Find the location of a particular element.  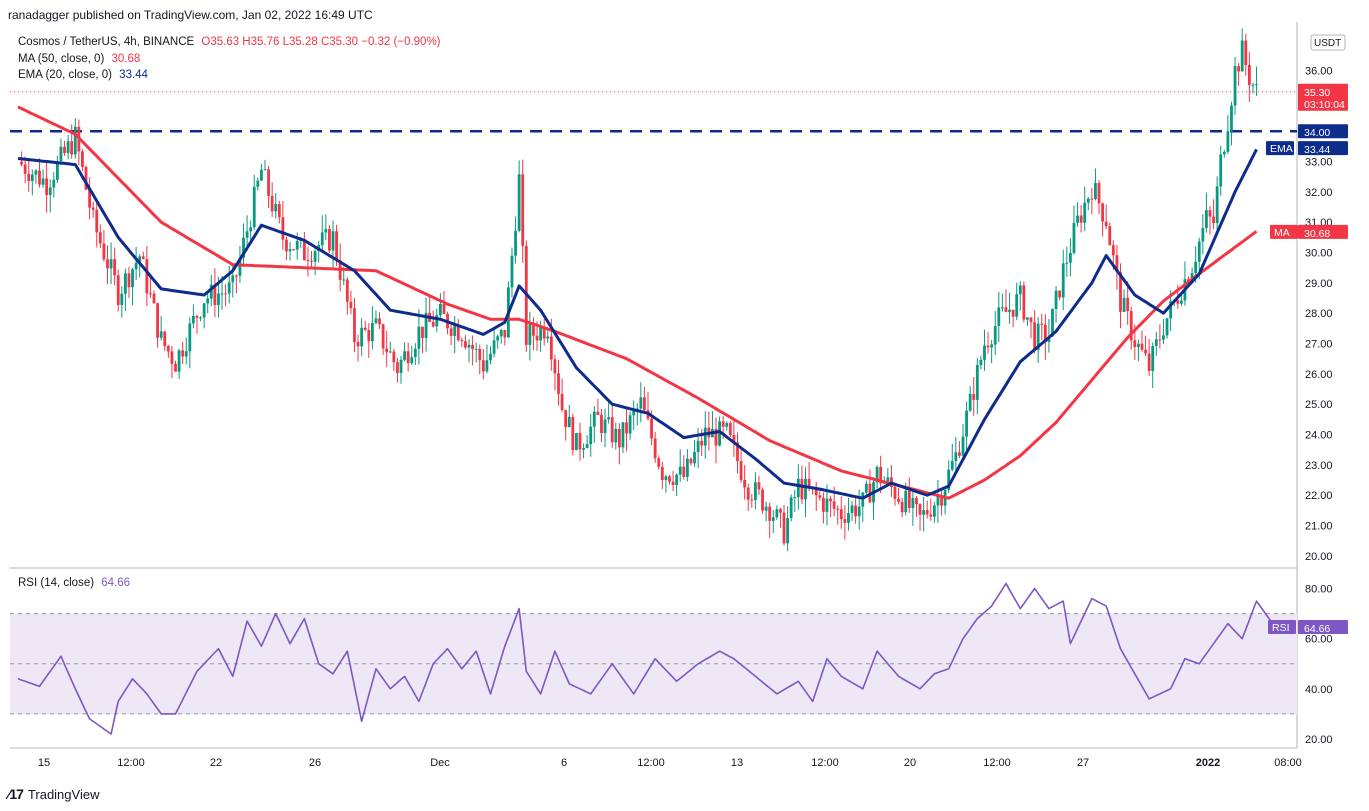

tradingview-logo: ⁄17 TradingView is located at coordinates (53, 794).